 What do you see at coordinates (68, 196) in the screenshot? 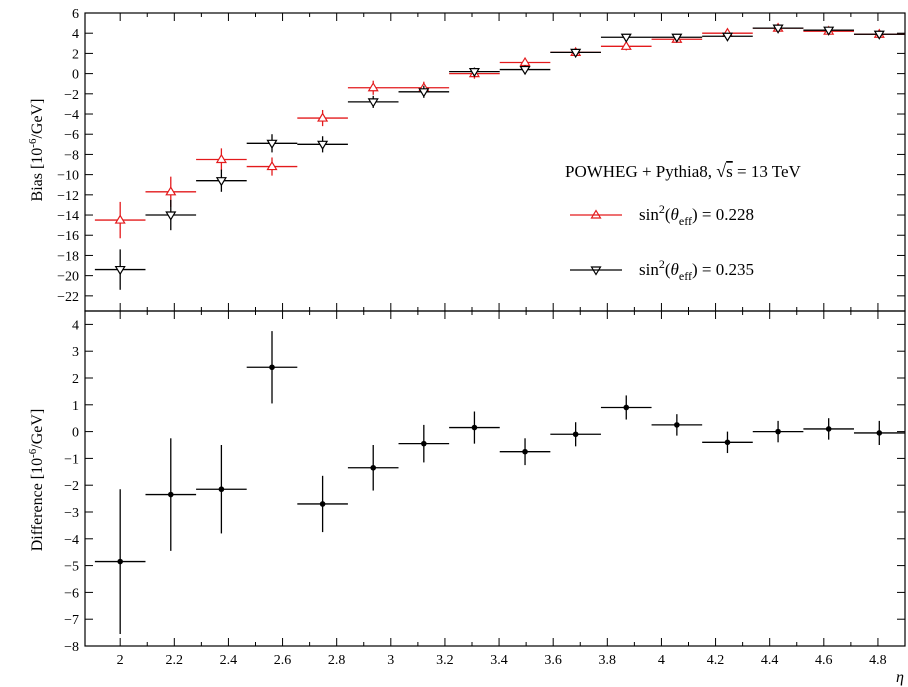
I see `y-tick-label: −12` at bounding box center [68, 196].